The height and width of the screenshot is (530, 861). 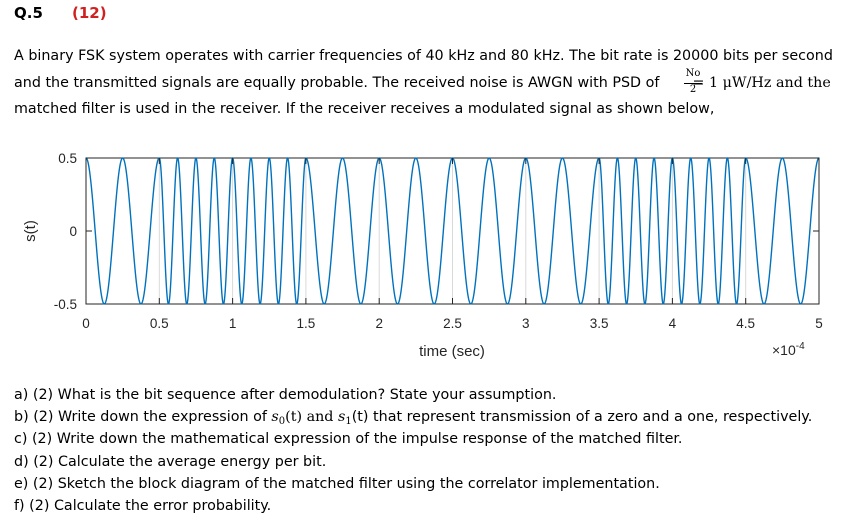 What do you see at coordinates (452, 323) in the screenshot?
I see `x-tick-label: 2.5` at bounding box center [452, 323].